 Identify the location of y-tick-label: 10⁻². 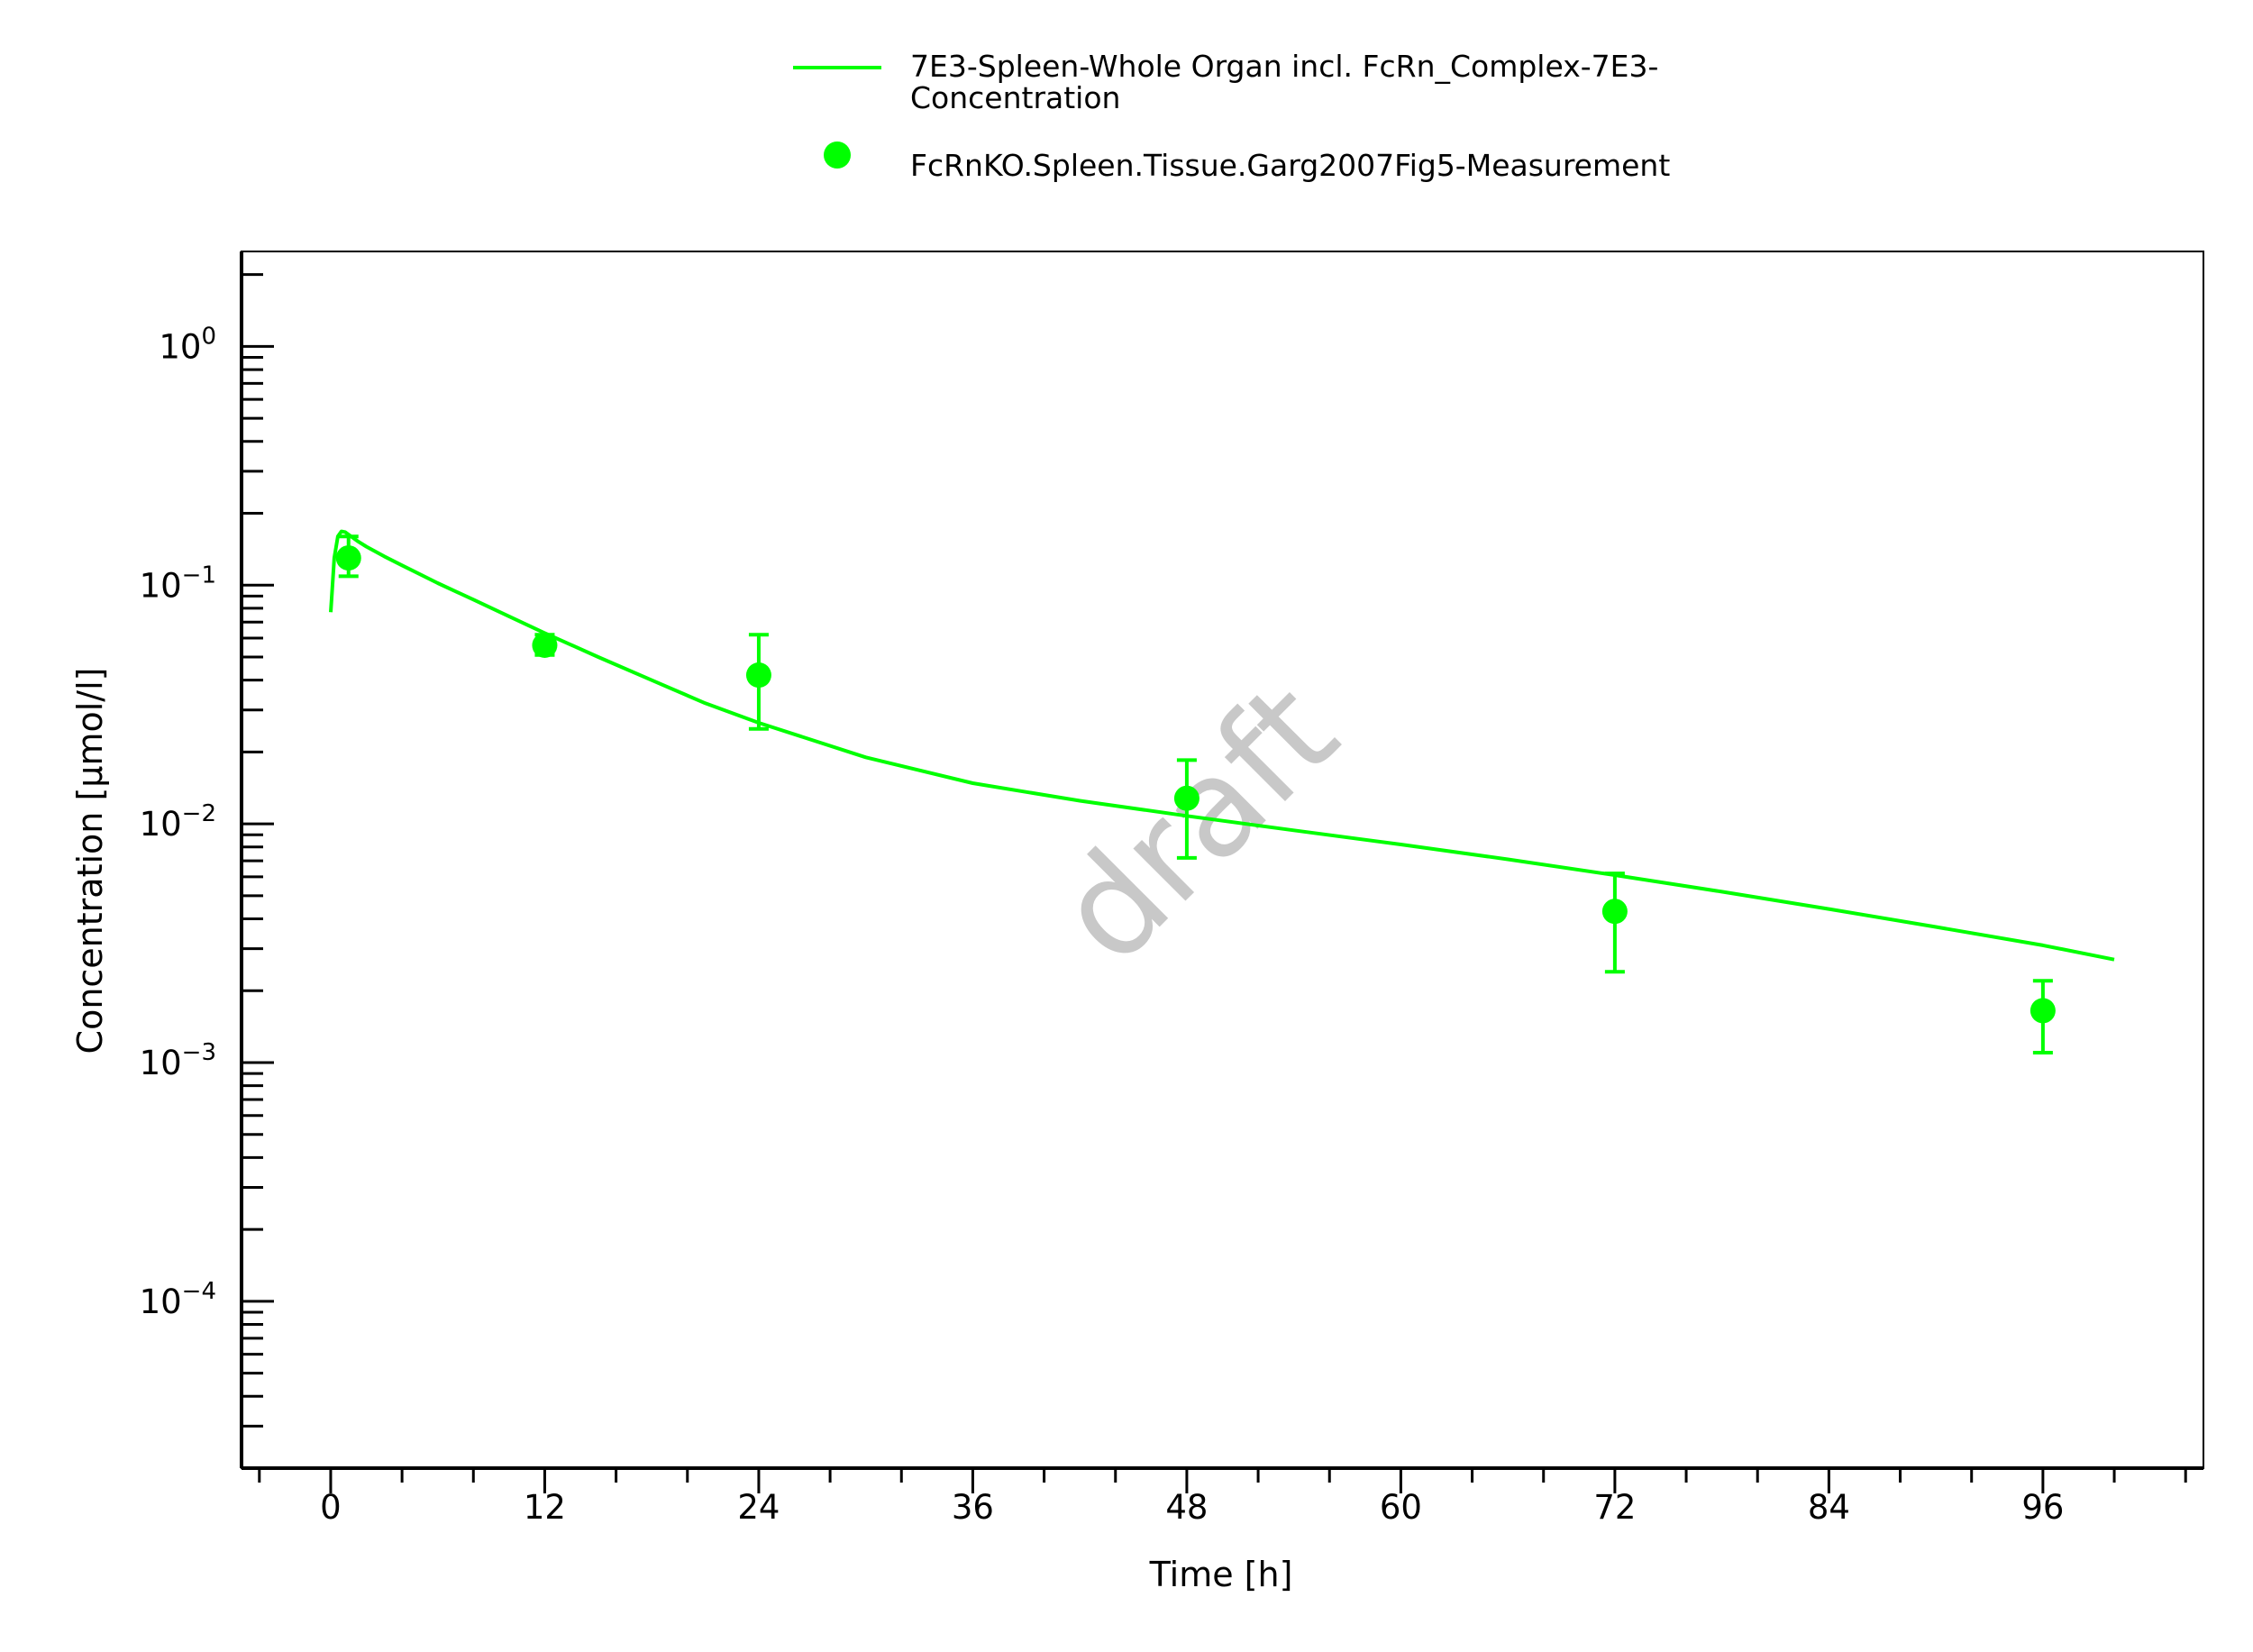
(178, 822).